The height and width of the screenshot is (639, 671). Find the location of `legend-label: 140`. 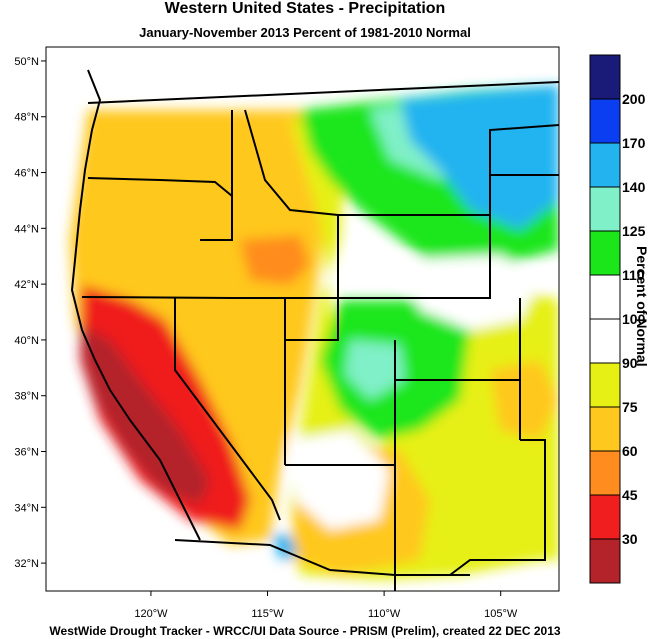

legend-label: 140 is located at coordinates (634, 187).